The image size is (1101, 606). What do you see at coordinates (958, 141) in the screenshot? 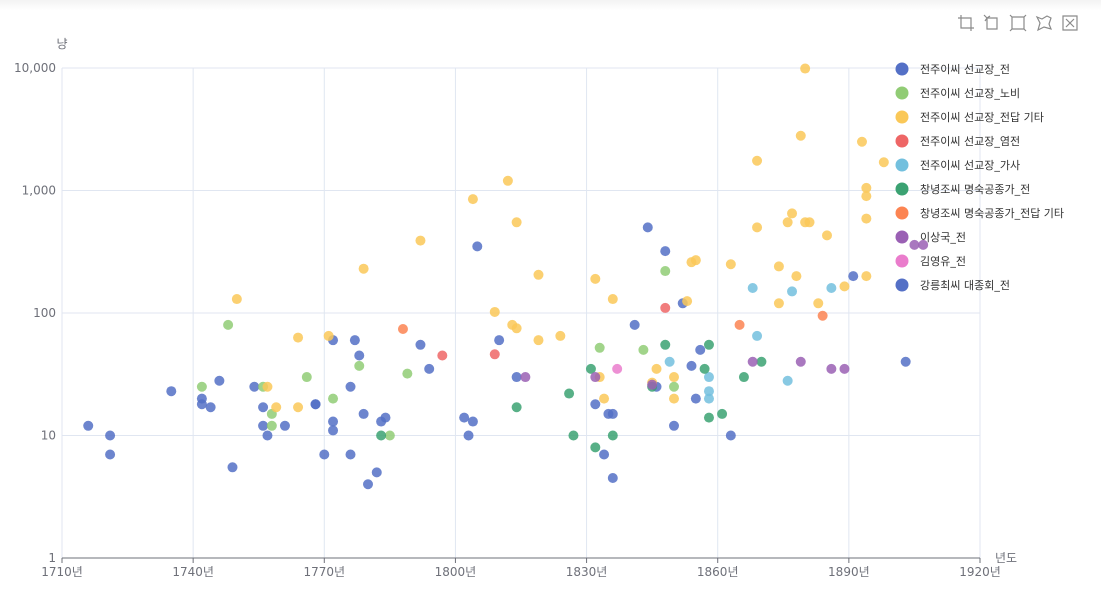
I see `legend-item: 전주이씨 선교장_염전` at bounding box center [958, 141].